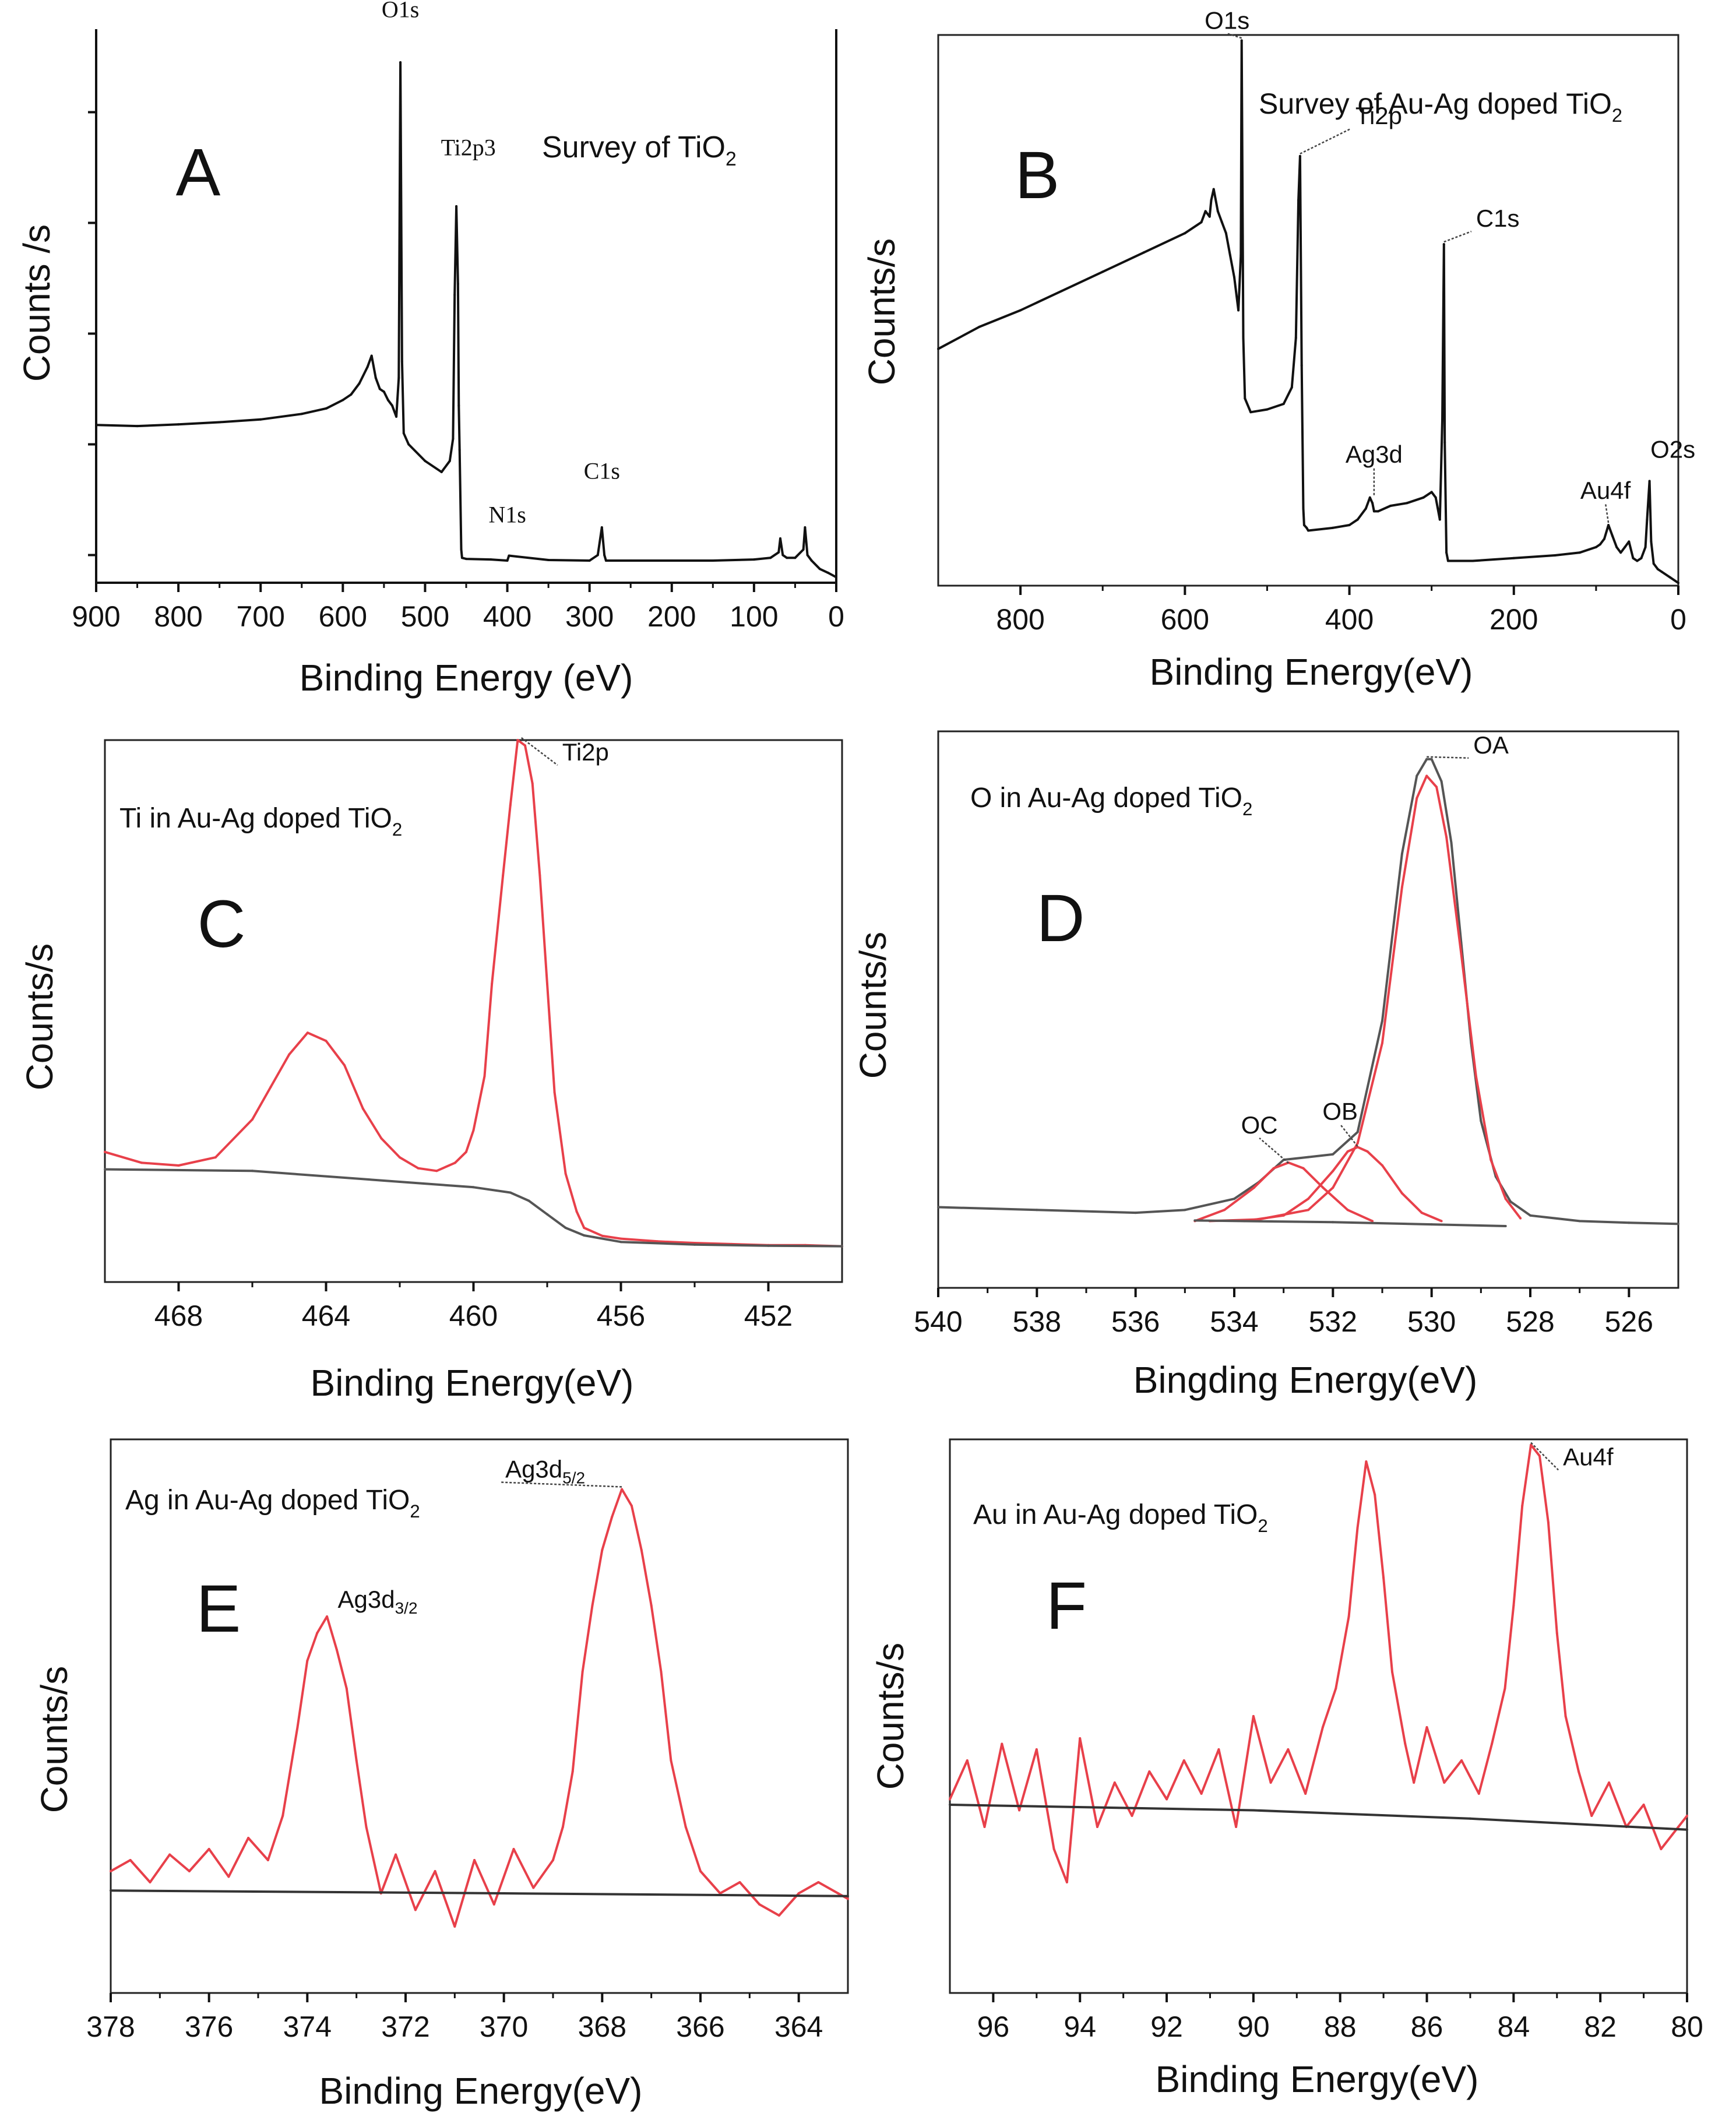 This screenshot has height=2127, width=1736. I want to click on x-tick-label: 600, so click(343, 616).